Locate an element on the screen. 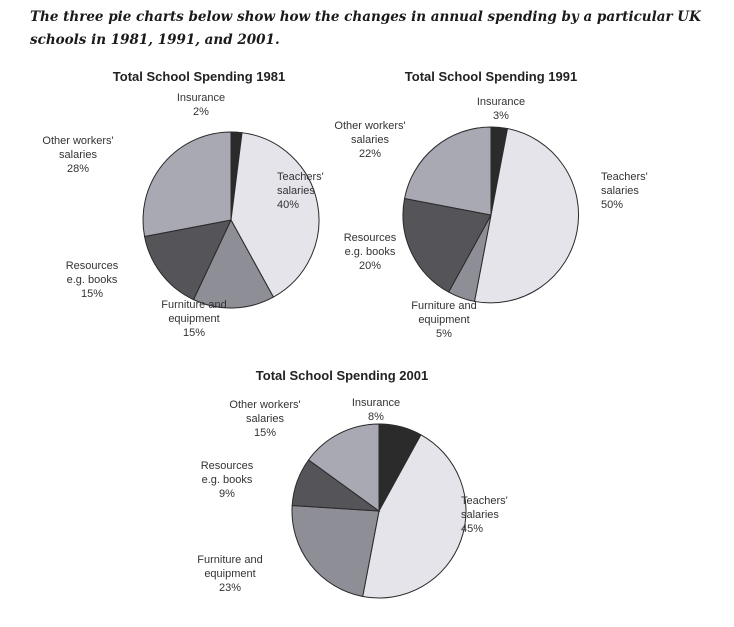  slice-label-other-workers: Other workers' salaries 22% is located at coordinates (369, 140).